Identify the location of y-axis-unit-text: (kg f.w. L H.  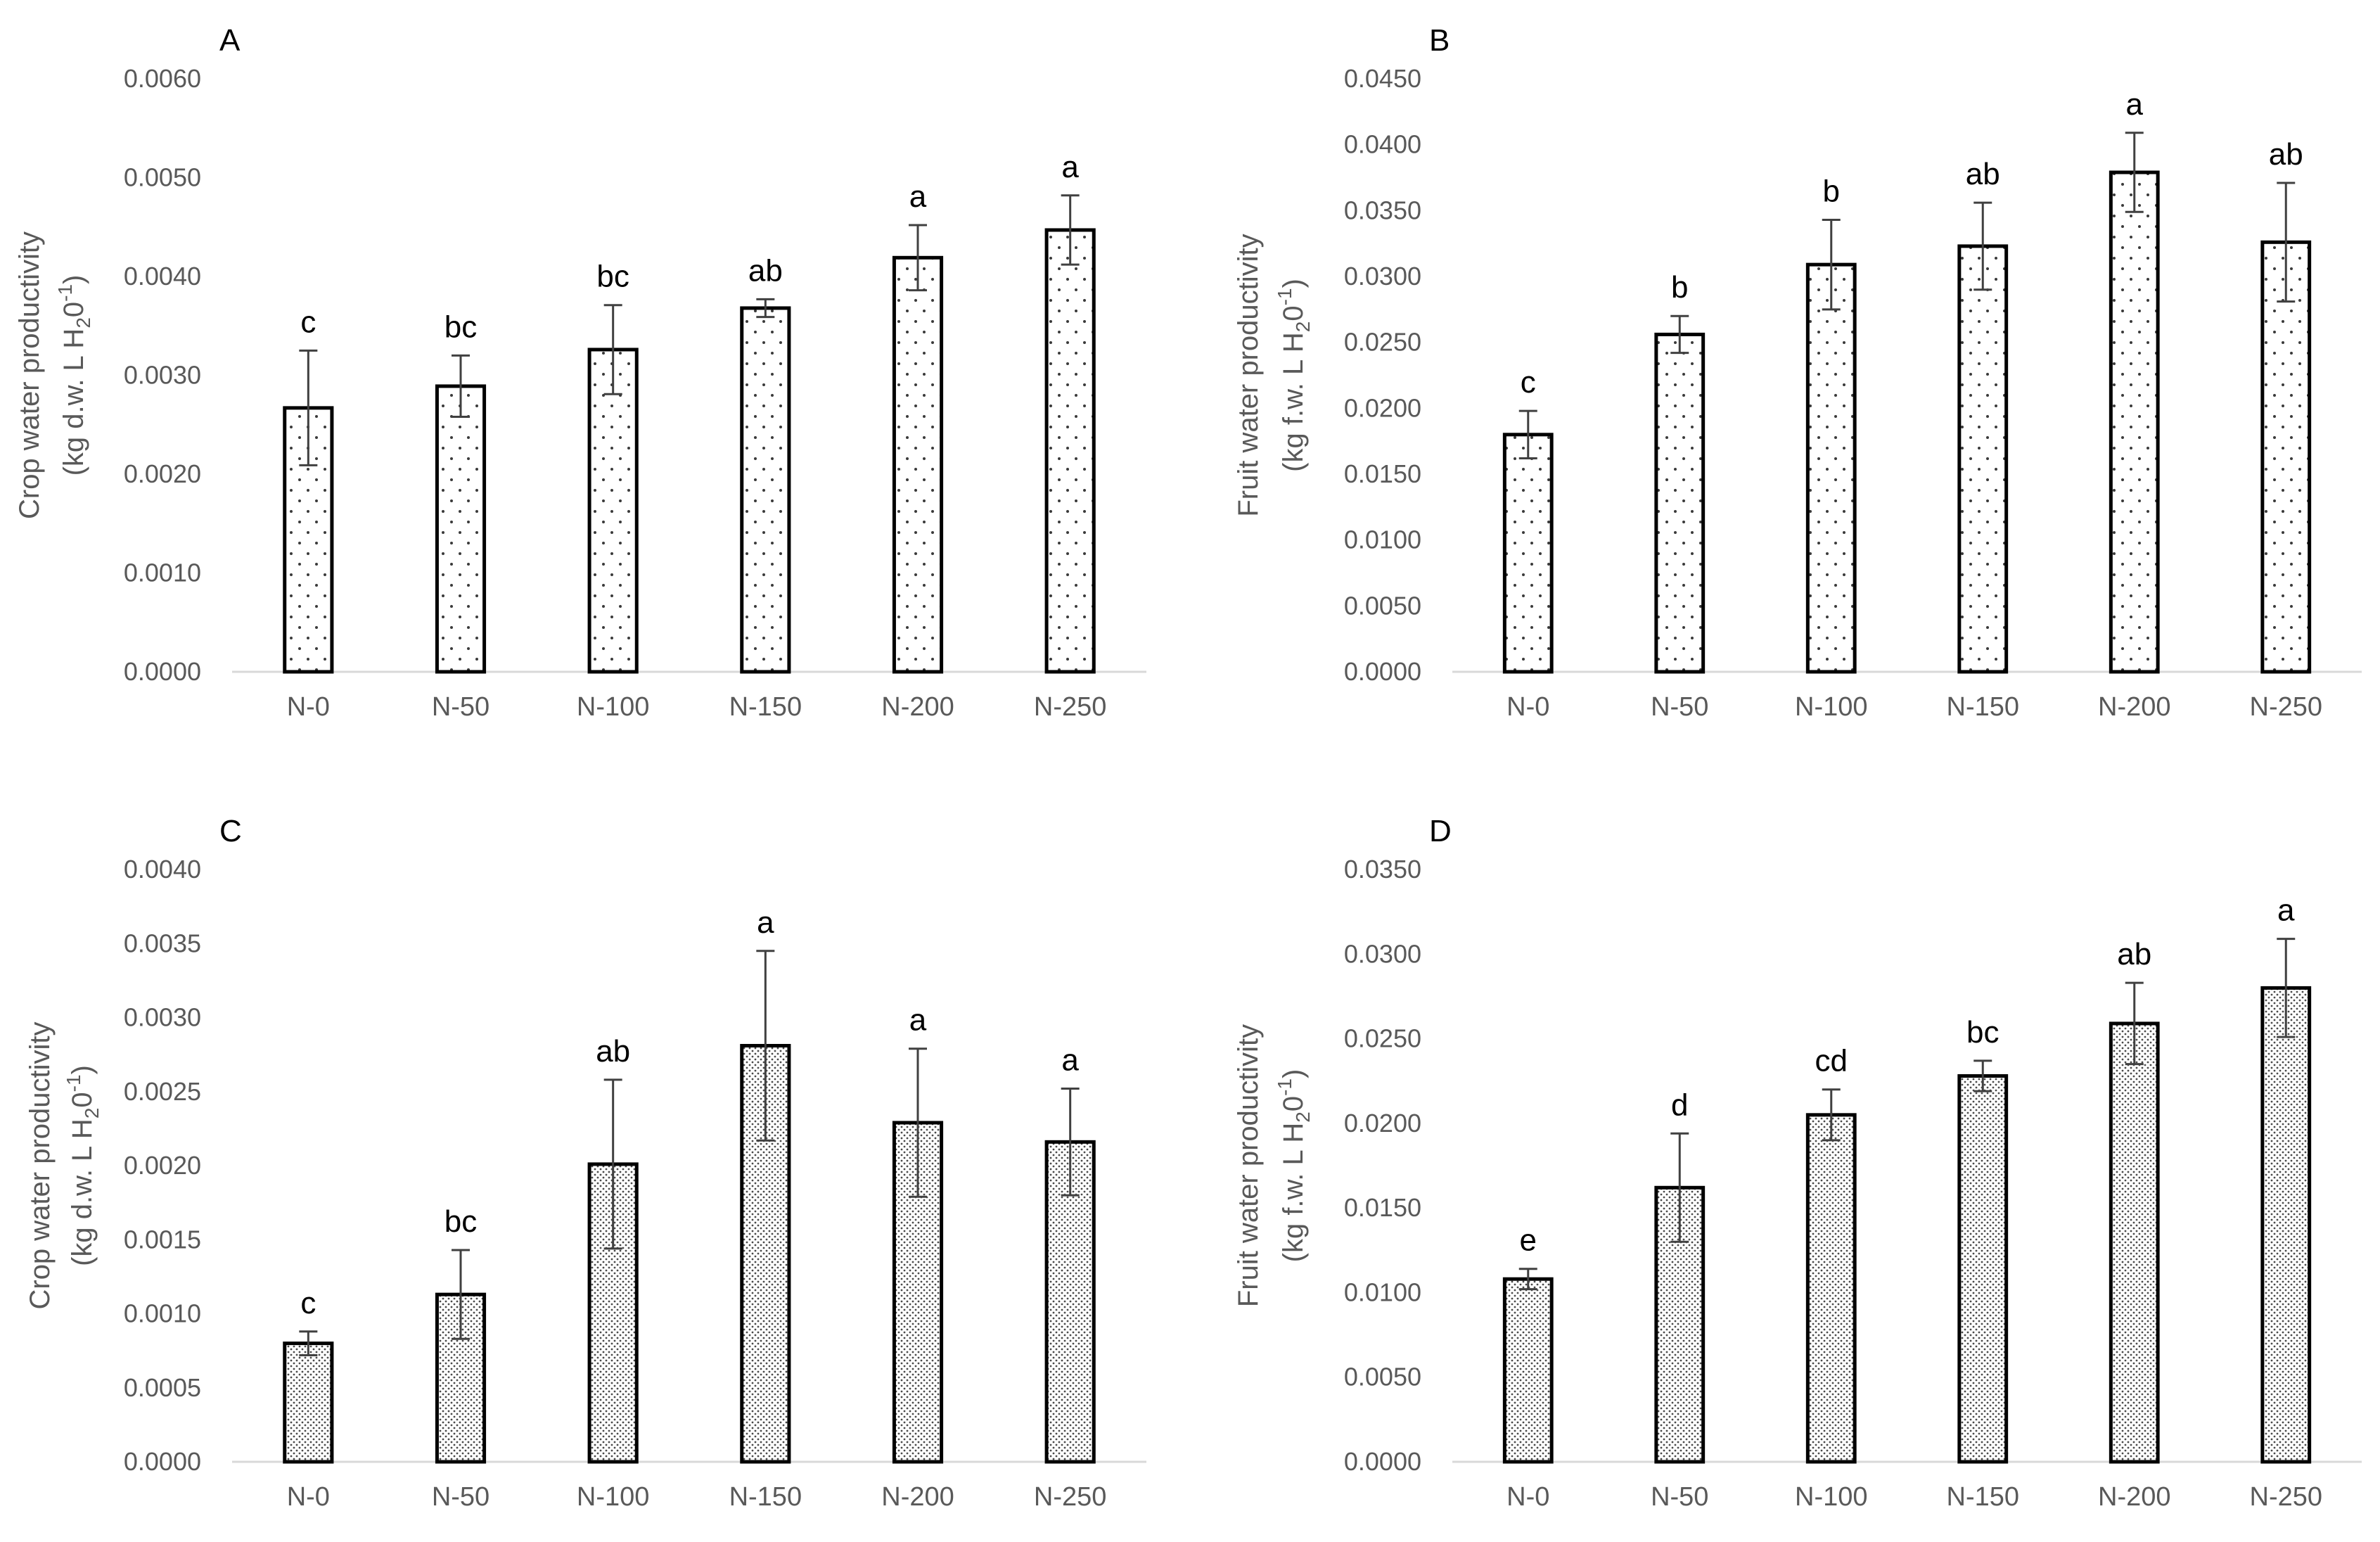
(1293, 1193).